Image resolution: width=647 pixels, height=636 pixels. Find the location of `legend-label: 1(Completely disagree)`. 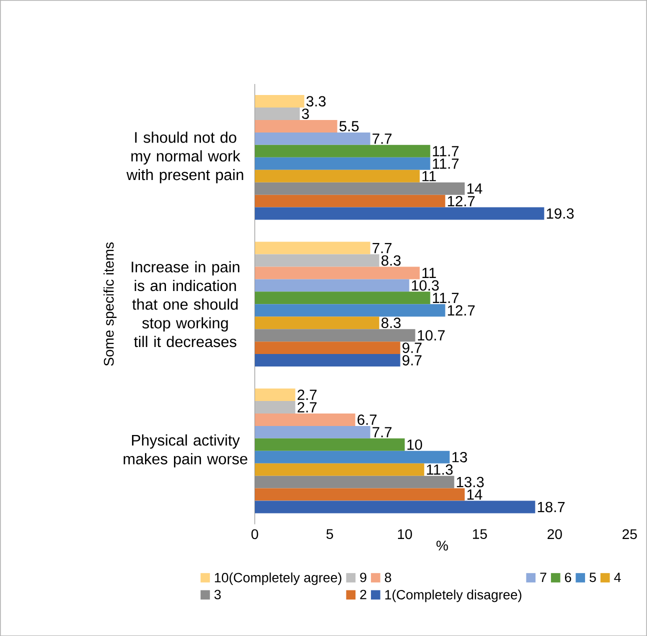

legend-label: 1(Completely disagree) is located at coordinates (453, 595).